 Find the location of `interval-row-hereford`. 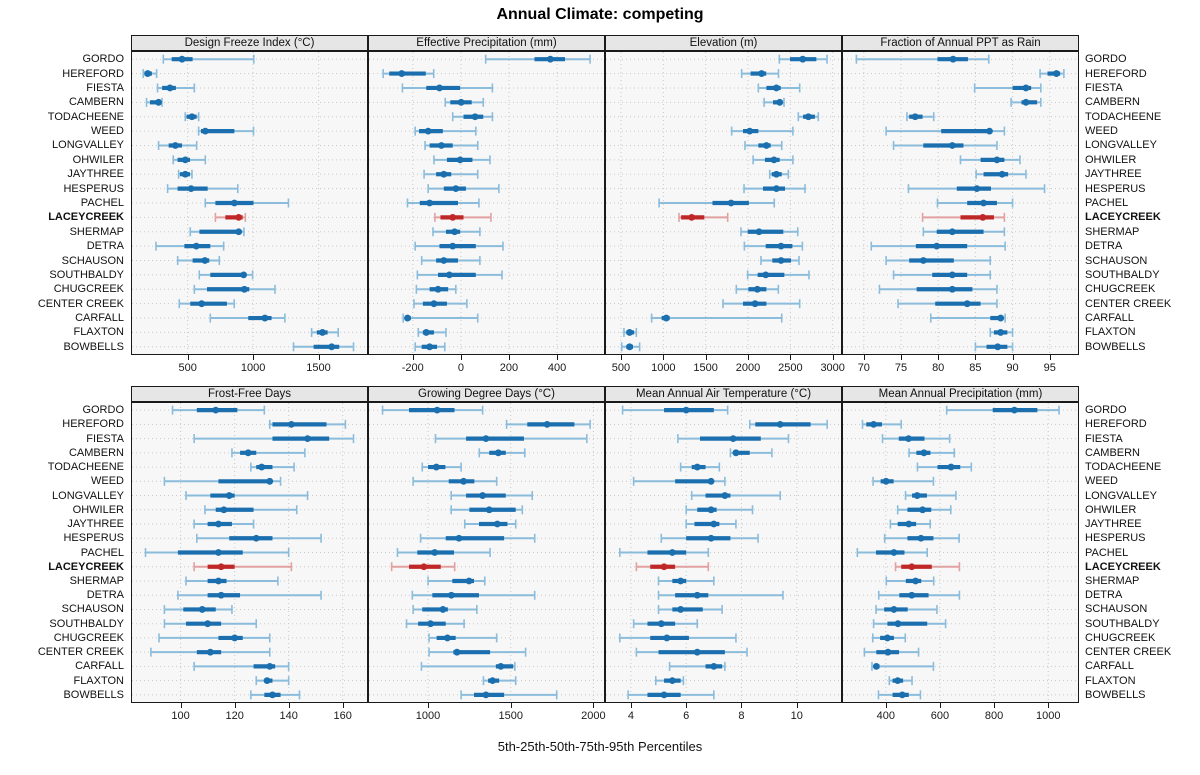

interval-row-hereford is located at coordinates (307, 424).